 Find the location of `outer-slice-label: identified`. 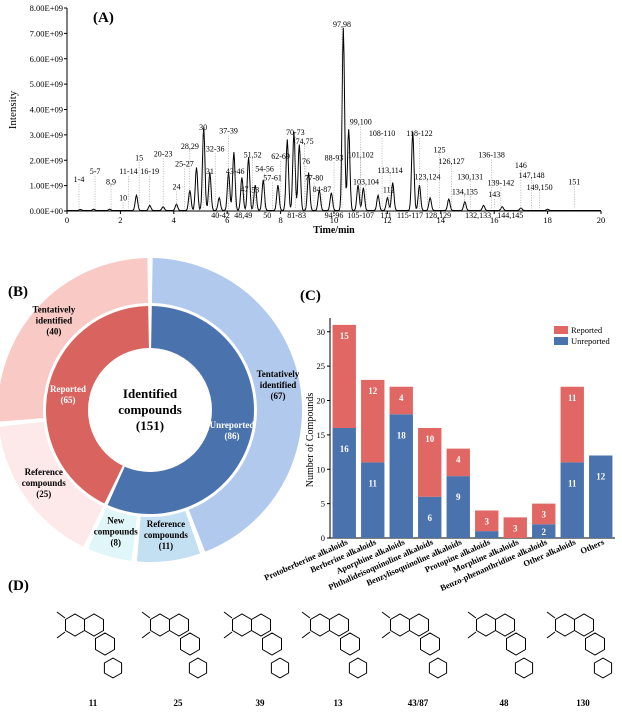

outer-slice-label: identified is located at coordinates (278, 385).